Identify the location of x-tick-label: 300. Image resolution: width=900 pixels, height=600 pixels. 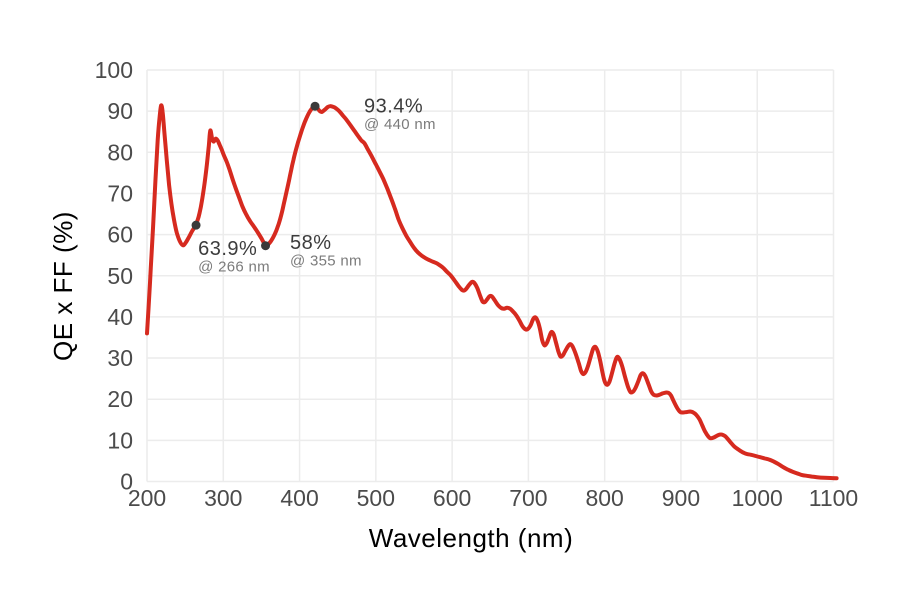
(223, 498).